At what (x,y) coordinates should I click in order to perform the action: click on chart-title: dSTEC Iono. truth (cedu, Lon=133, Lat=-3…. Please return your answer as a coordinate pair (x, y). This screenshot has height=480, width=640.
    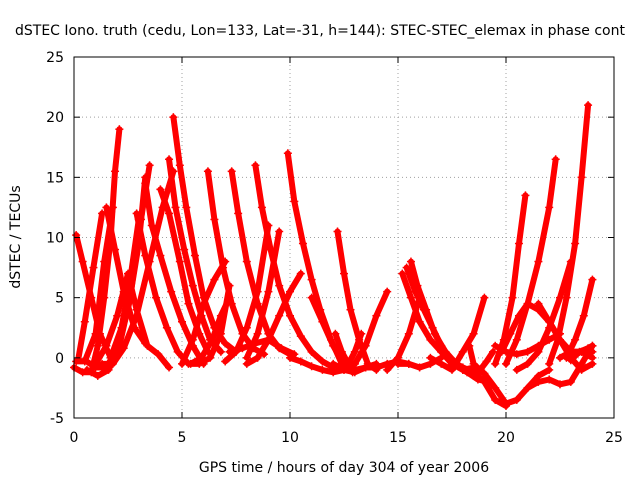
    Looking at the image, I should click on (320, 31).